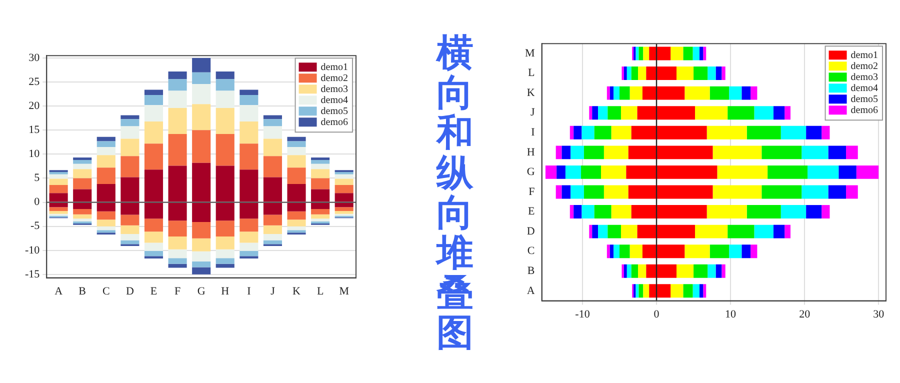  What do you see at coordinates (34, 130) in the screenshot?
I see `y-tick-label: 15` at bounding box center [34, 130].